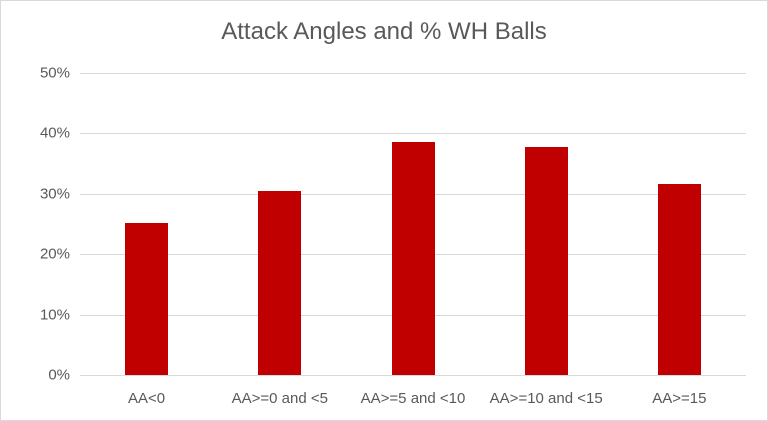 This screenshot has height=421, width=768. I want to click on chart-title: Attack Angles and % WH Balls, so click(384, 31).